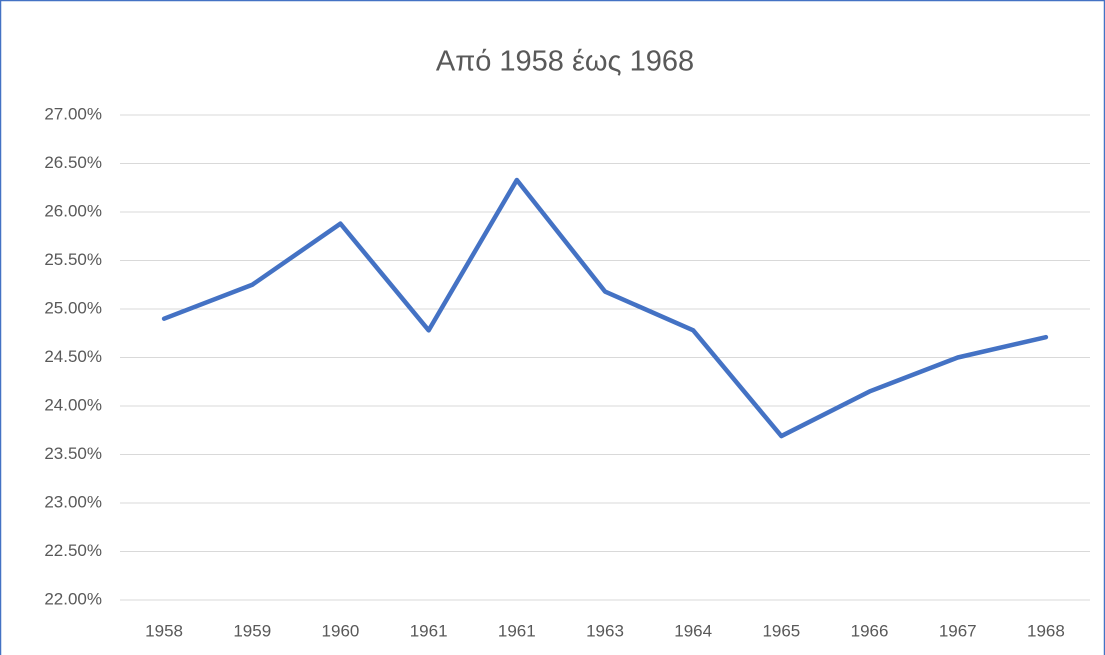 This screenshot has width=1105, height=655. I want to click on x-tick-label: 1968, so click(1046, 630).